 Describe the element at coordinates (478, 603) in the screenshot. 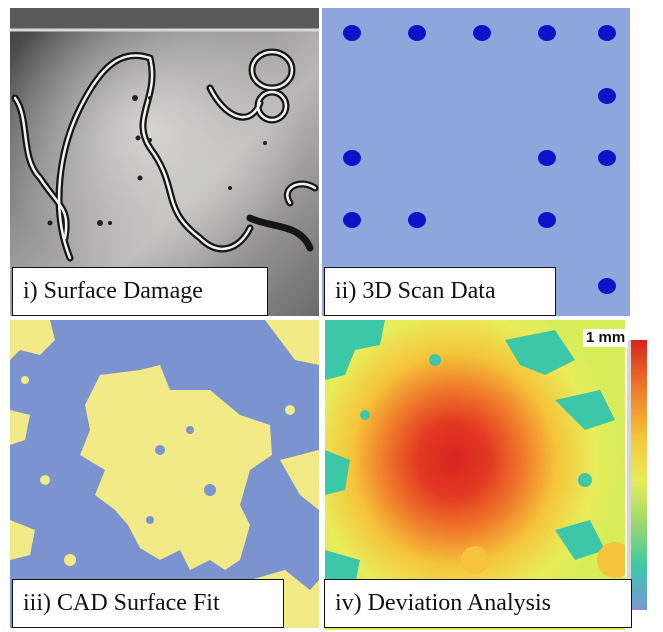

I see `caption-deviation-analysis: iv) Deviation Analysis` at that location.